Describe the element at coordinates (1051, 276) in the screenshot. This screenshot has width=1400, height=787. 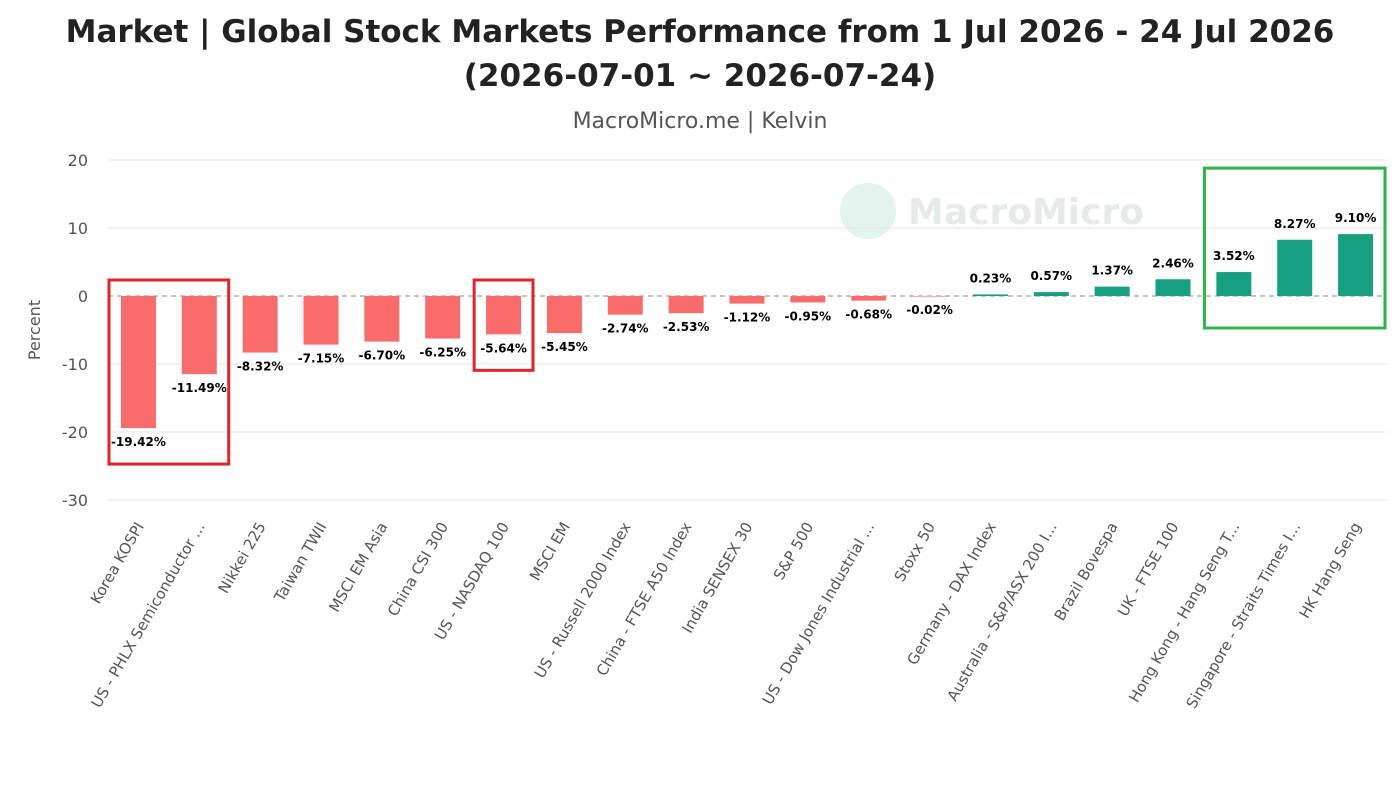
I see `data-label: 0.57%` at that location.